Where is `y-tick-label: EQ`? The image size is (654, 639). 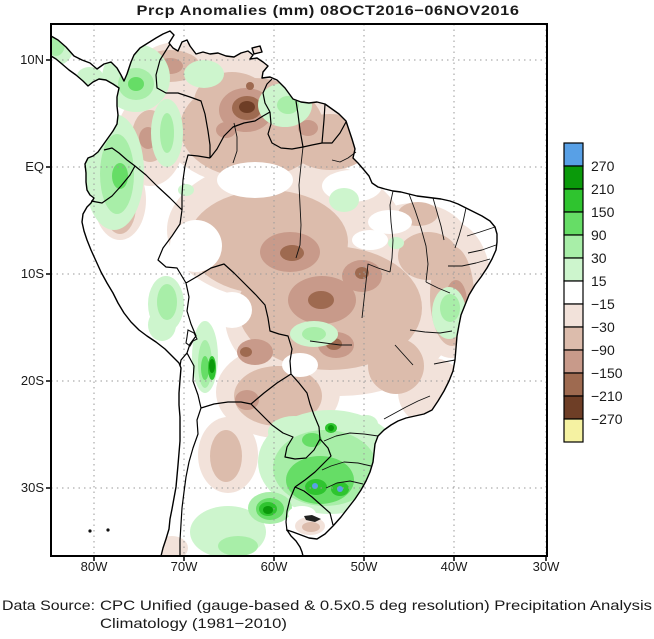
y-tick-label: EQ is located at coordinates (34, 166).